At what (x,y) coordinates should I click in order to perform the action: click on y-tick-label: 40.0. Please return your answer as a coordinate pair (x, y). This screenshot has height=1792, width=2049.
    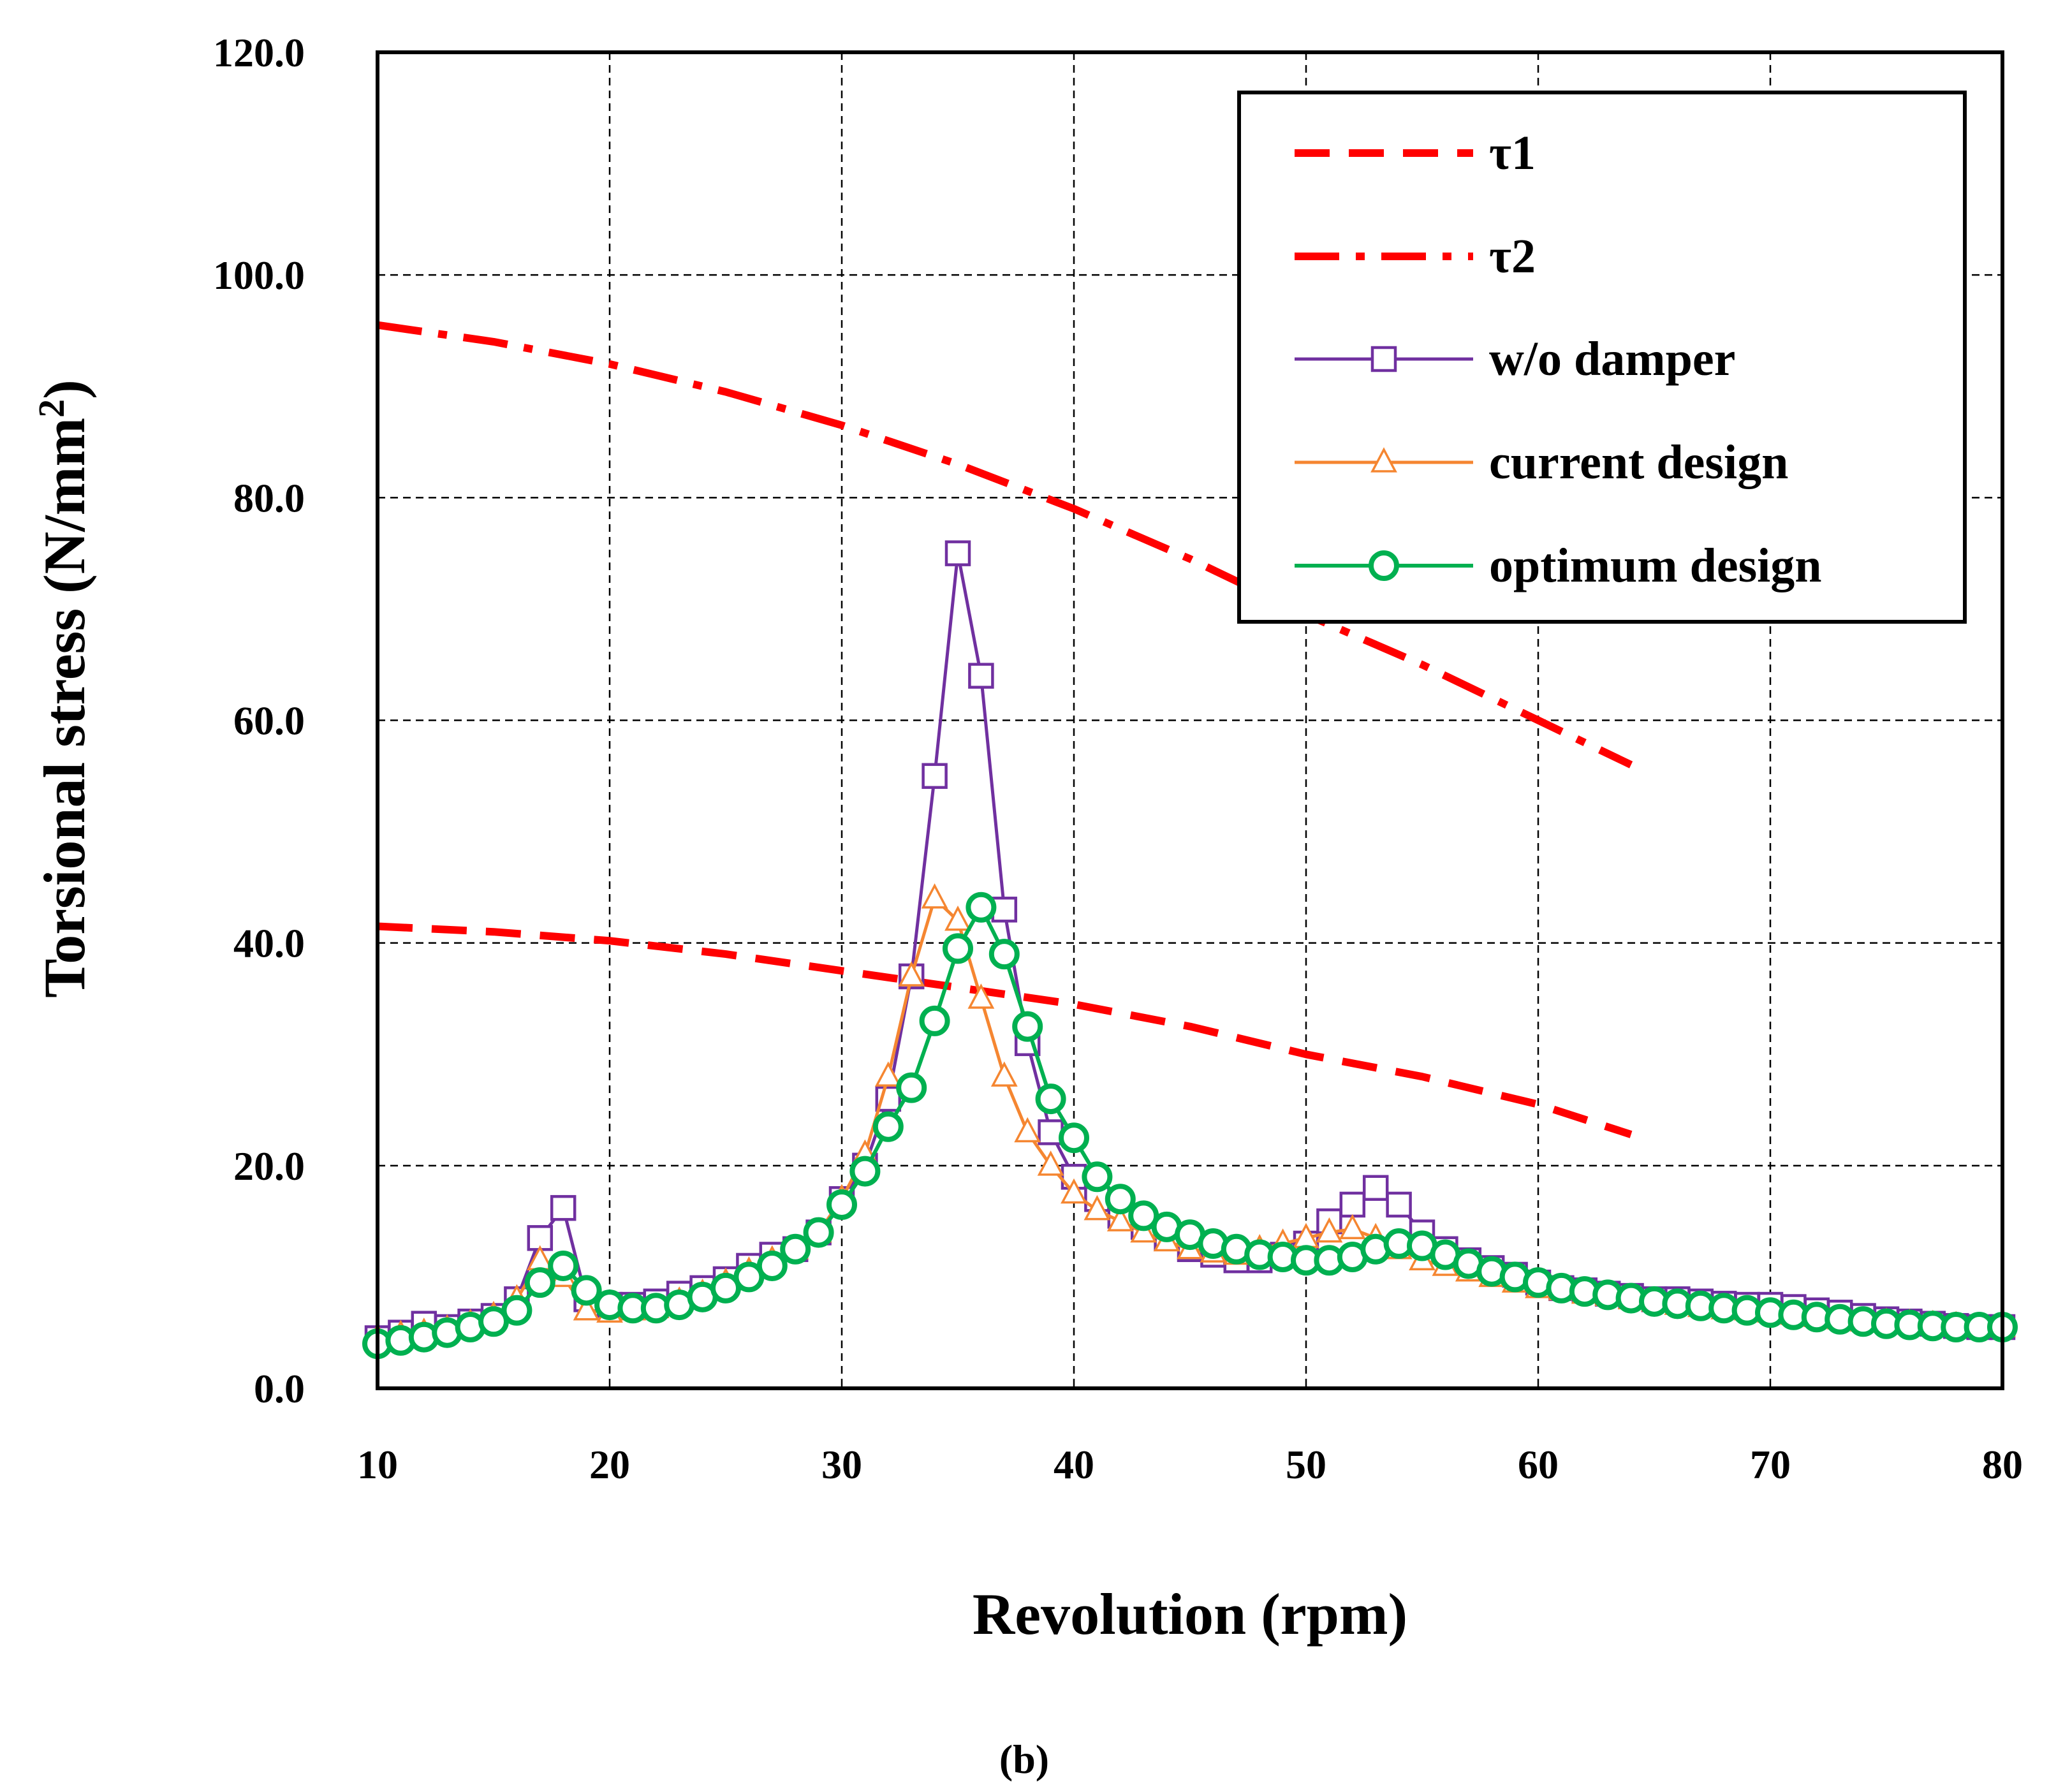
    Looking at the image, I should click on (269, 943).